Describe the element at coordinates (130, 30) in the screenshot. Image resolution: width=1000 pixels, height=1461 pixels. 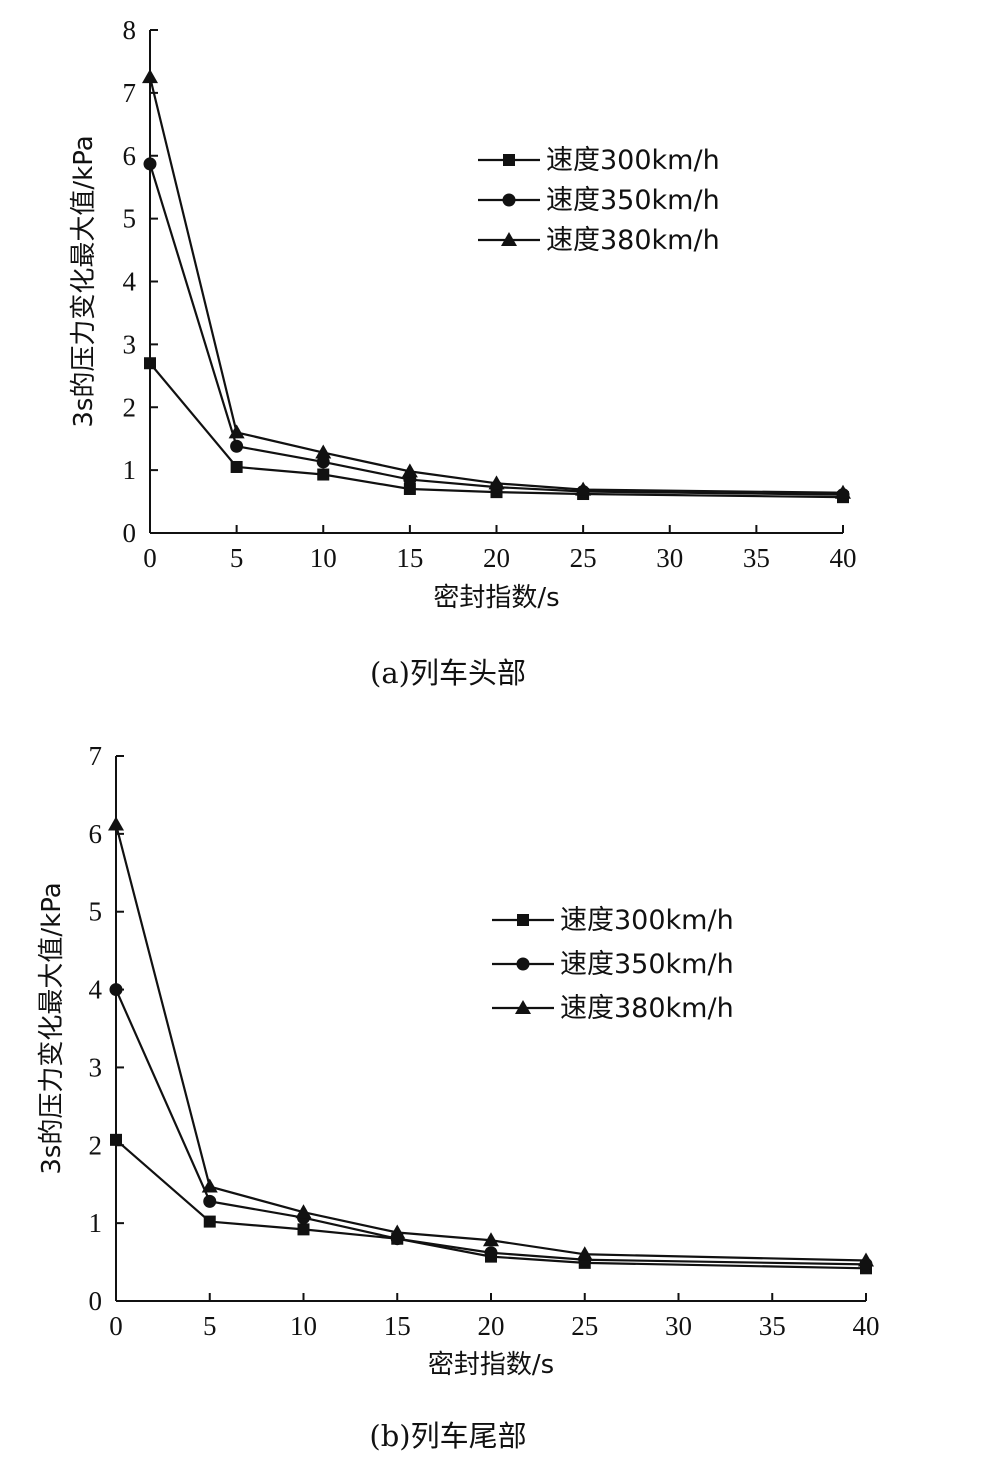
I see `y-tick-label: 8` at that location.